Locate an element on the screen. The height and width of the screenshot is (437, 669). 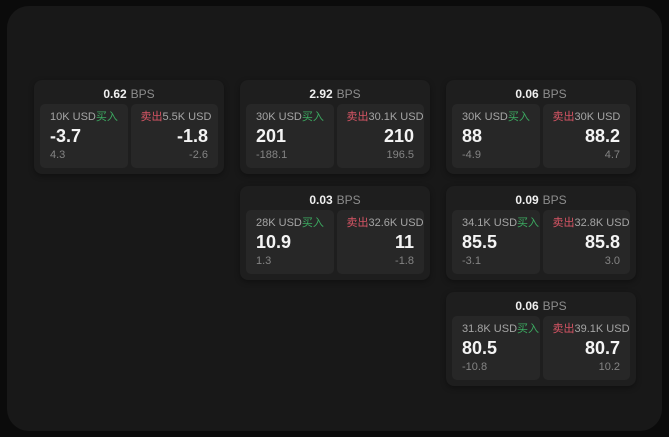
sell-notional: 30K USD is located at coordinates (597, 117).